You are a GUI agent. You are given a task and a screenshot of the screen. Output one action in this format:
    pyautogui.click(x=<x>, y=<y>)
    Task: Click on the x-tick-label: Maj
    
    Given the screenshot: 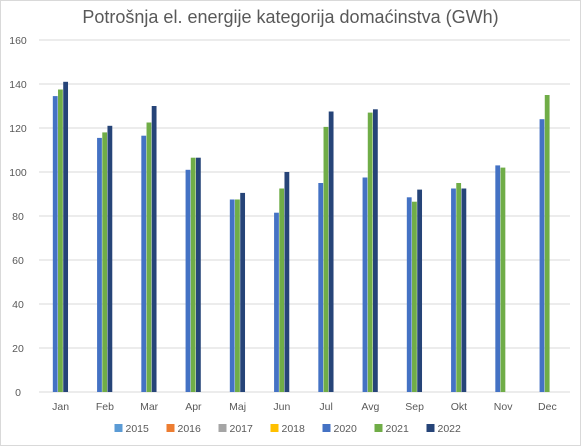 What is the action you would take?
    pyautogui.click(x=237, y=407)
    